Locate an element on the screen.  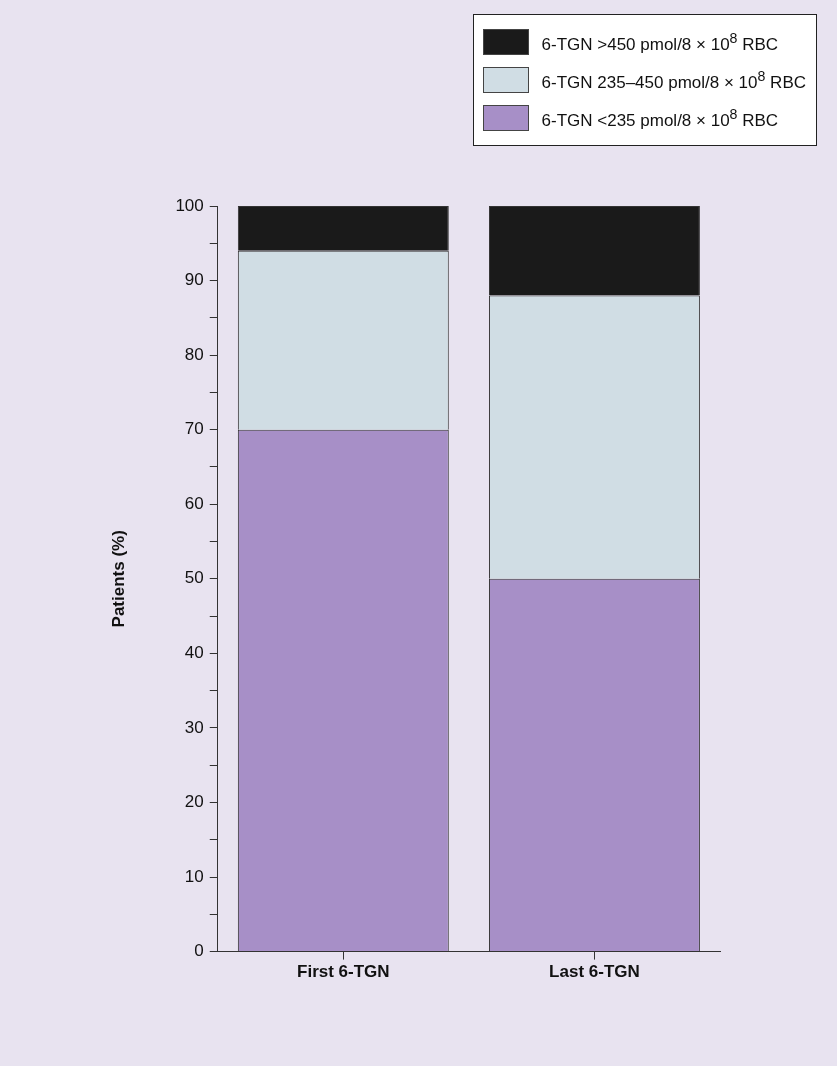
y-tick-label: 20 is located at coordinates (194, 802).